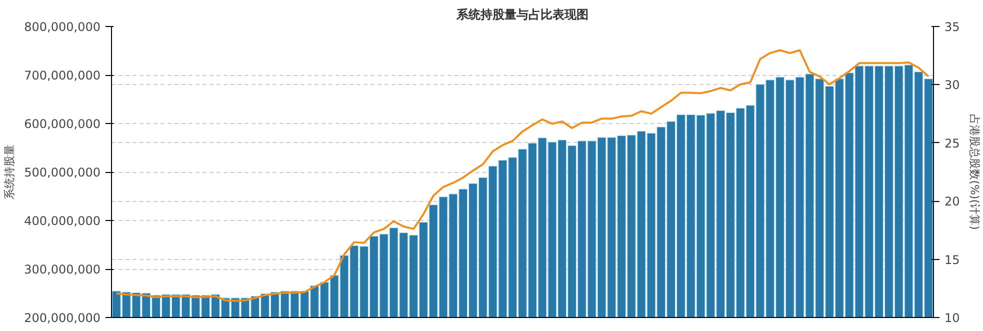 Image resolution: width=983 pixels, height=331 pixels. What do you see at coordinates (974, 172) in the screenshot?
I see `y2-axis-title: 占港股总股数(%)(计算)` at bounding box center [974, 172].